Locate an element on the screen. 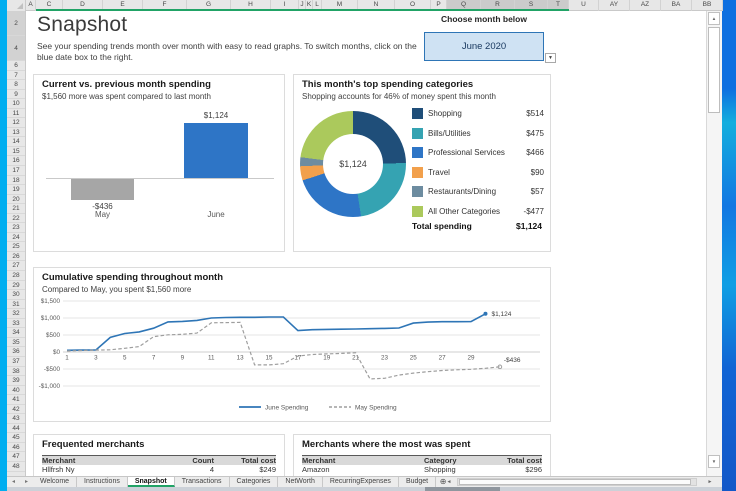  scroll-up-icon: ▲ is located at coordinates (714, 18).